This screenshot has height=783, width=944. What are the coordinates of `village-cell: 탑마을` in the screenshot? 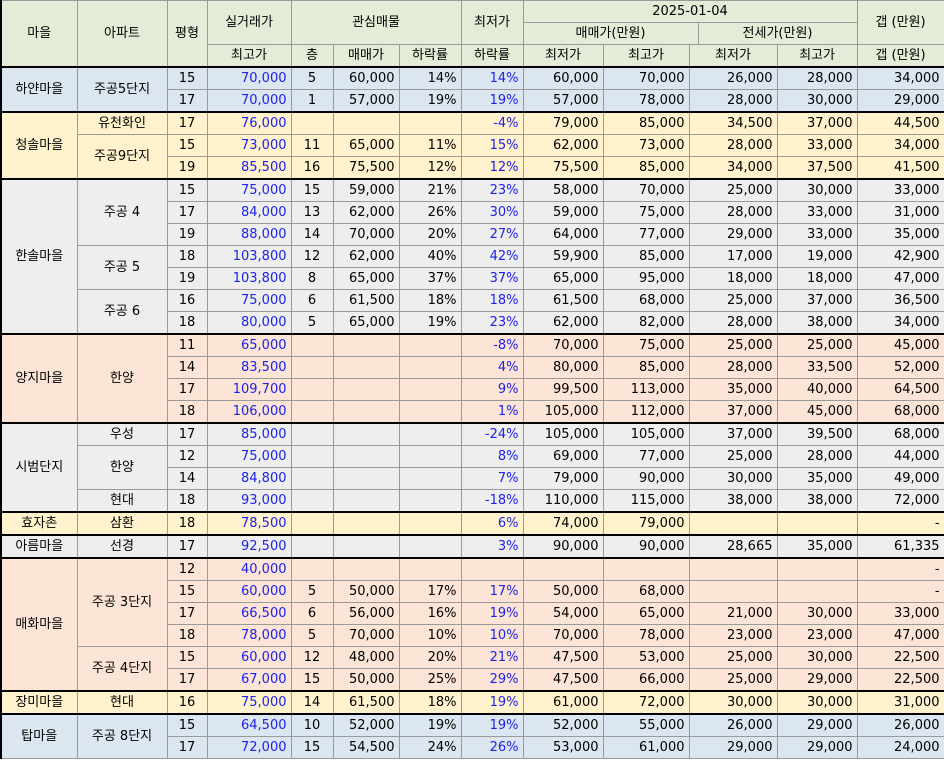 It's located at (39, 736).